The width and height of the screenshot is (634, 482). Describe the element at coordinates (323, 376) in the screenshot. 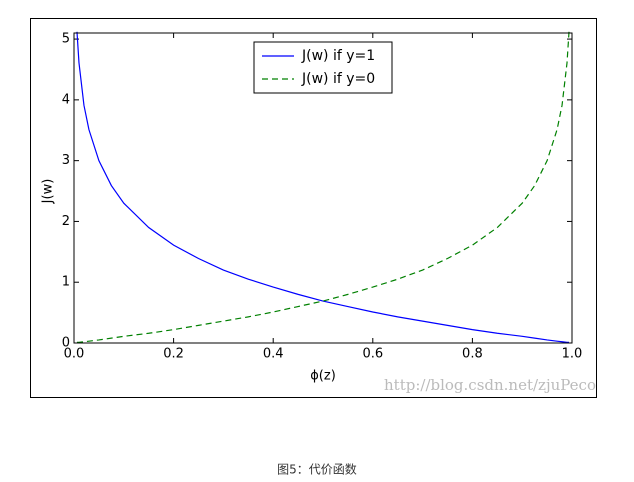

I see `x-axis-label: ϕ(z)` at that location.